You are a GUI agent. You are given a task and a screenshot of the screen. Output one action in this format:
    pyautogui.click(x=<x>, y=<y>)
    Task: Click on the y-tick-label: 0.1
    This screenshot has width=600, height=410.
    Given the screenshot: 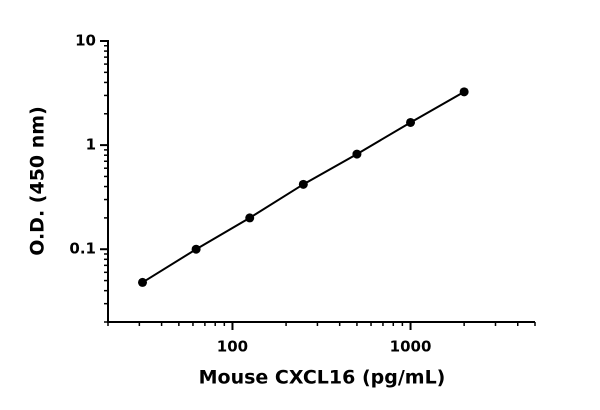 What is the action you would take?
    pyautogui.click(x=82, y=249)
    